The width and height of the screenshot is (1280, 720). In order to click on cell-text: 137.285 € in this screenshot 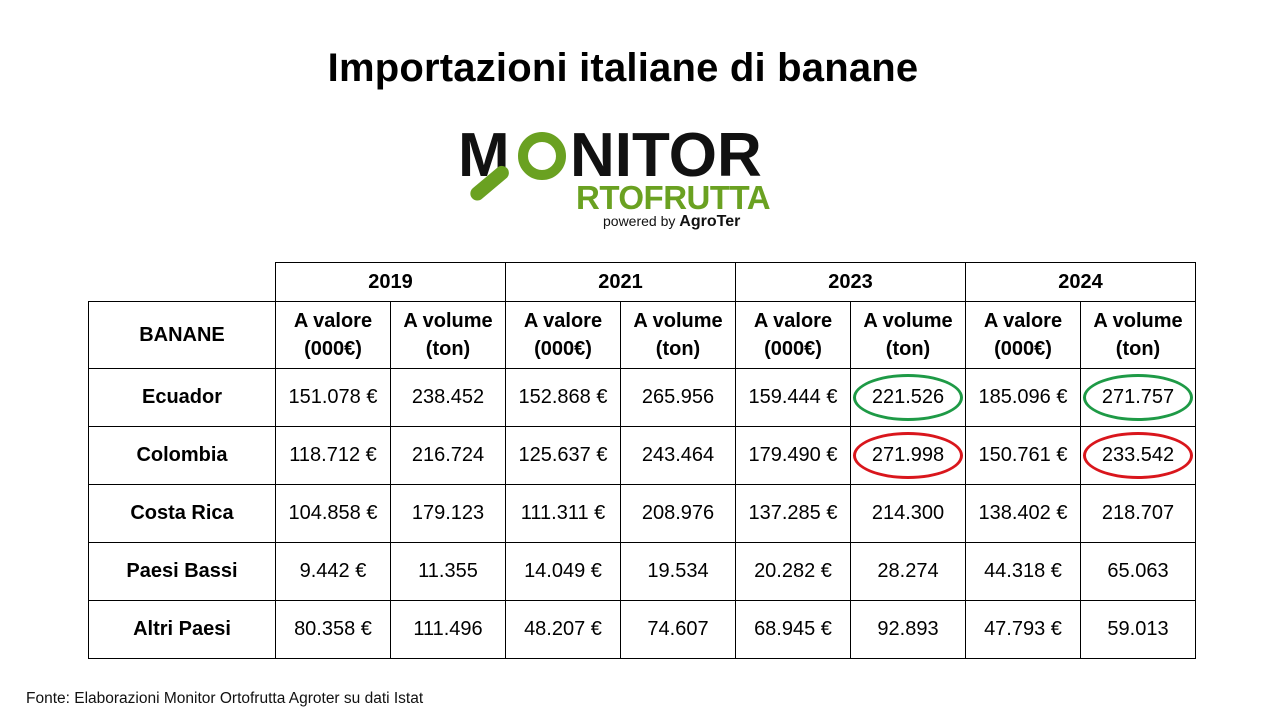, I will do `click(793, 513)`.